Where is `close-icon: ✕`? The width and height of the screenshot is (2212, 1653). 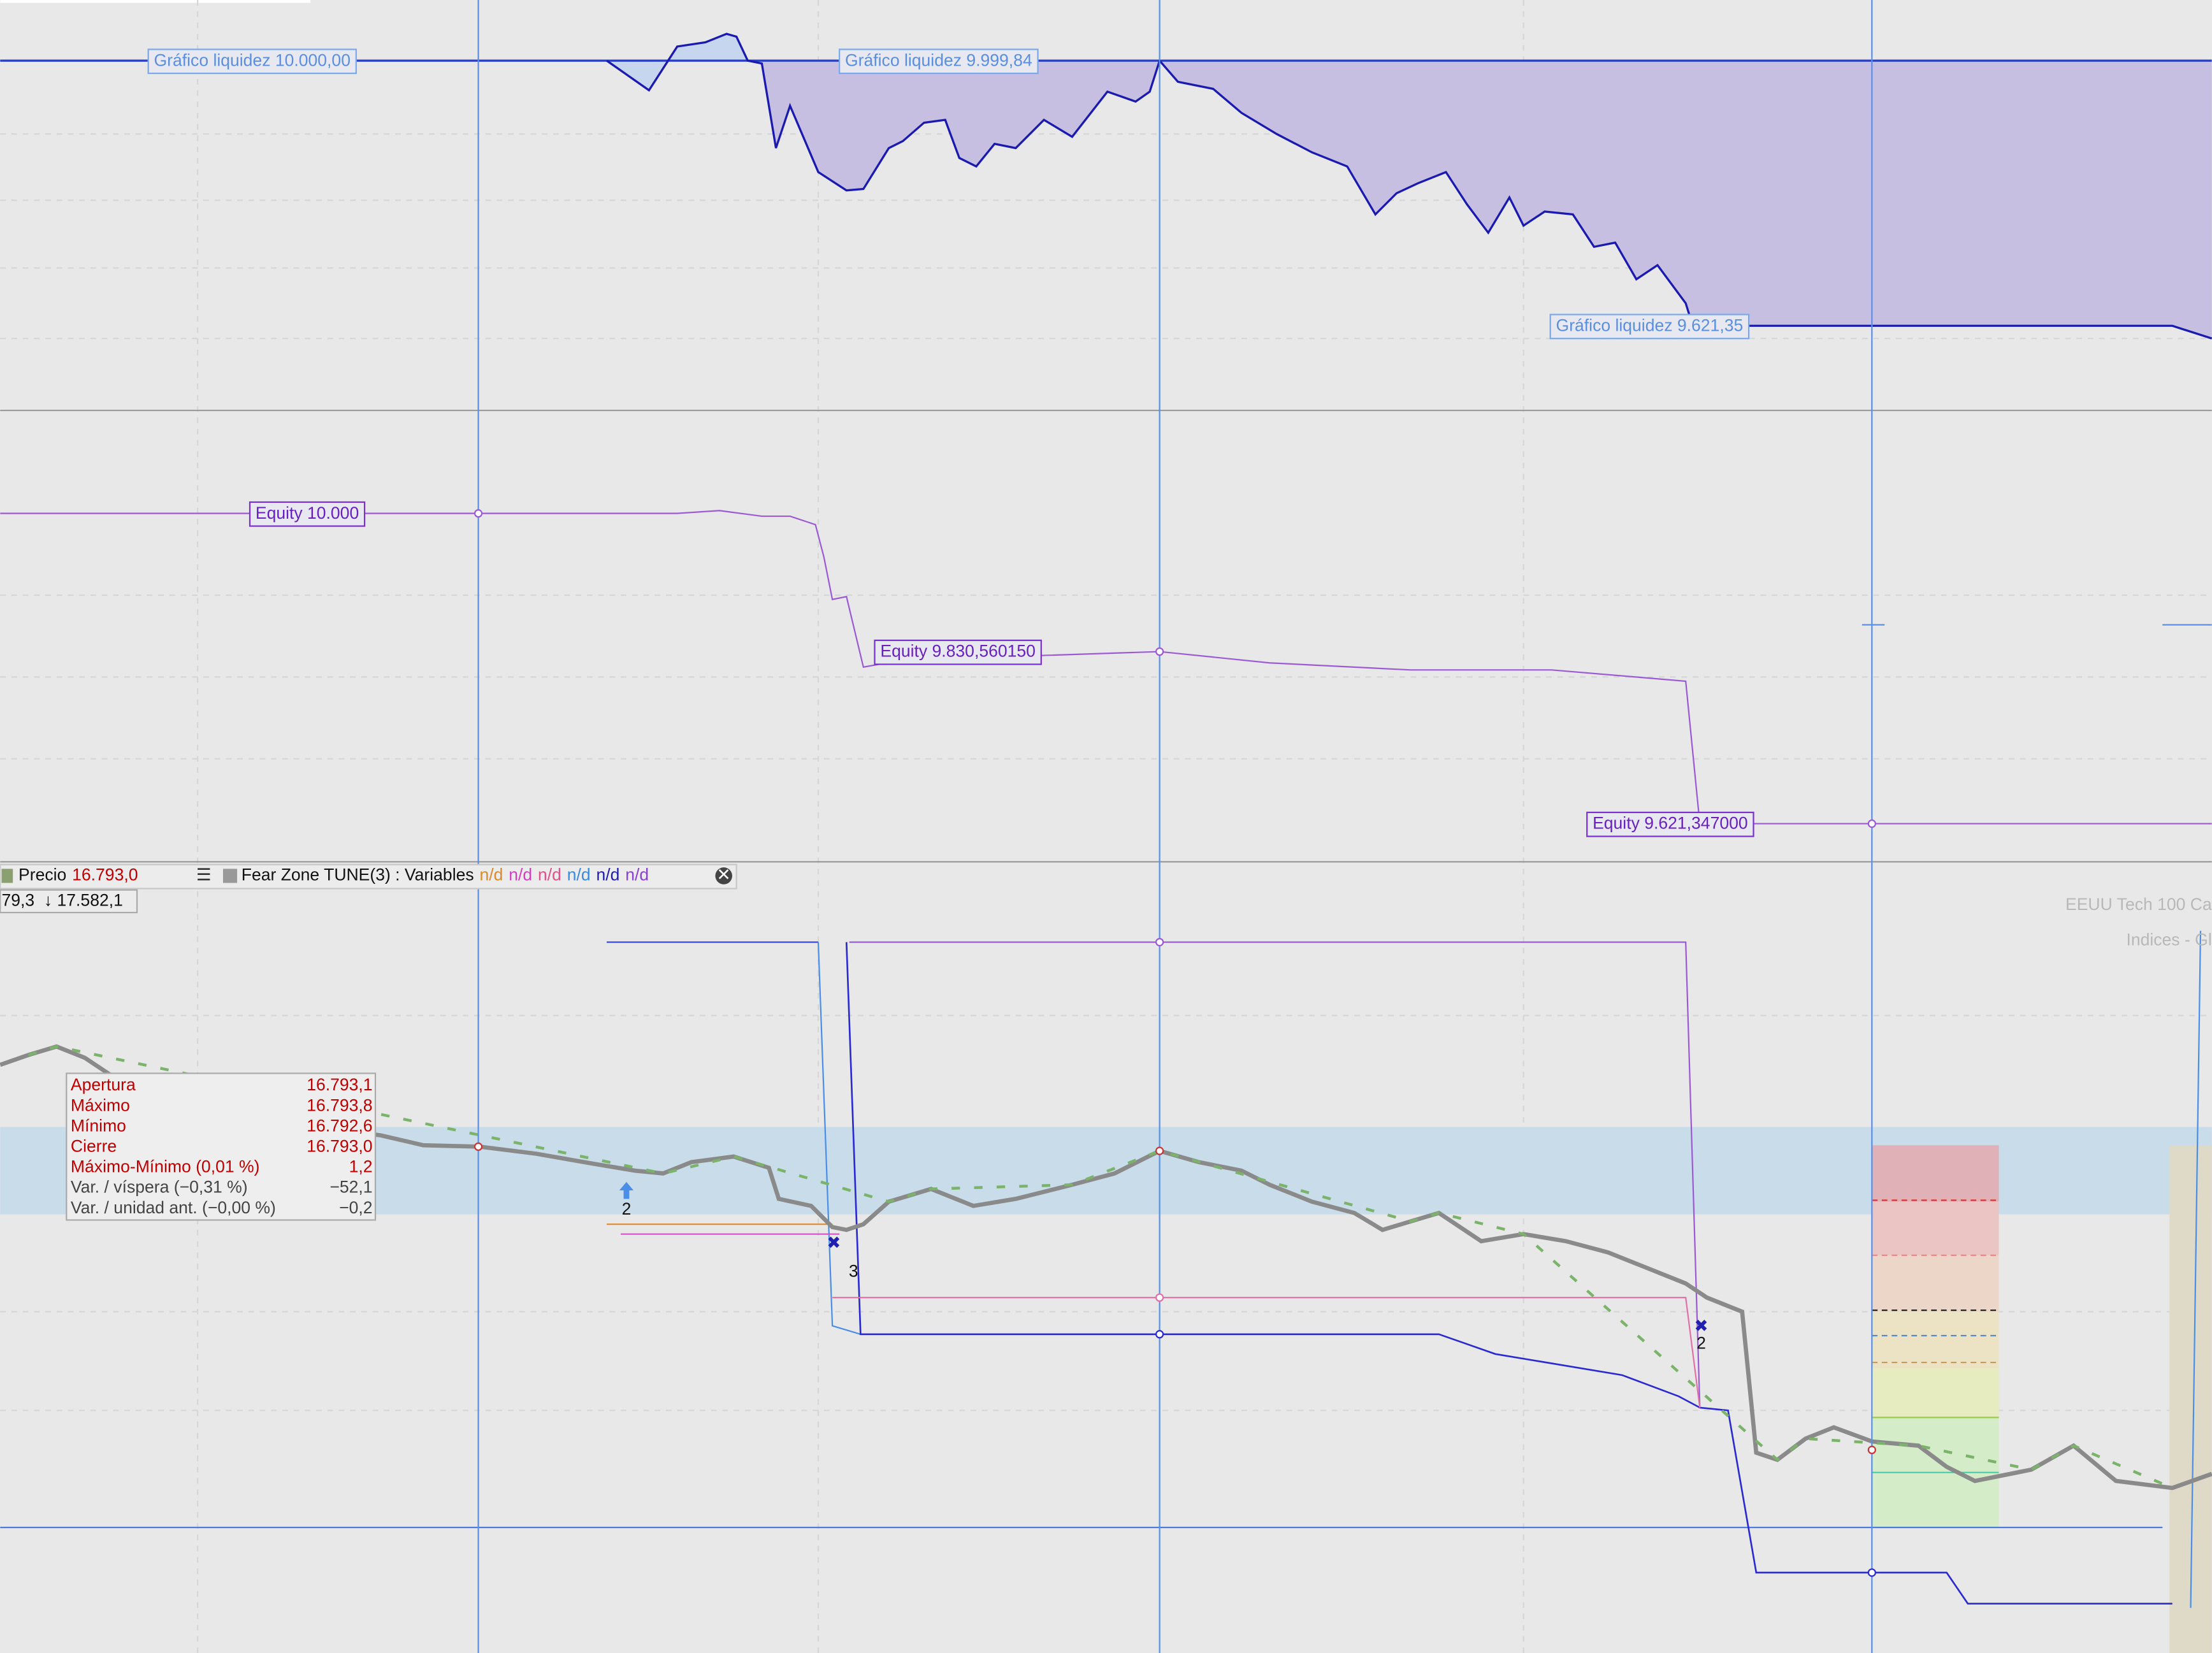
close-icon: ✕ is located at coordinates (724, 875).